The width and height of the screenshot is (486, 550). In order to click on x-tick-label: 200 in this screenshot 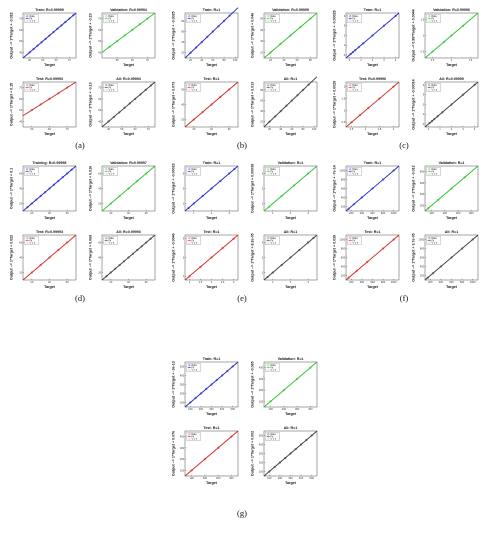, I will do `click(280, 478)`.